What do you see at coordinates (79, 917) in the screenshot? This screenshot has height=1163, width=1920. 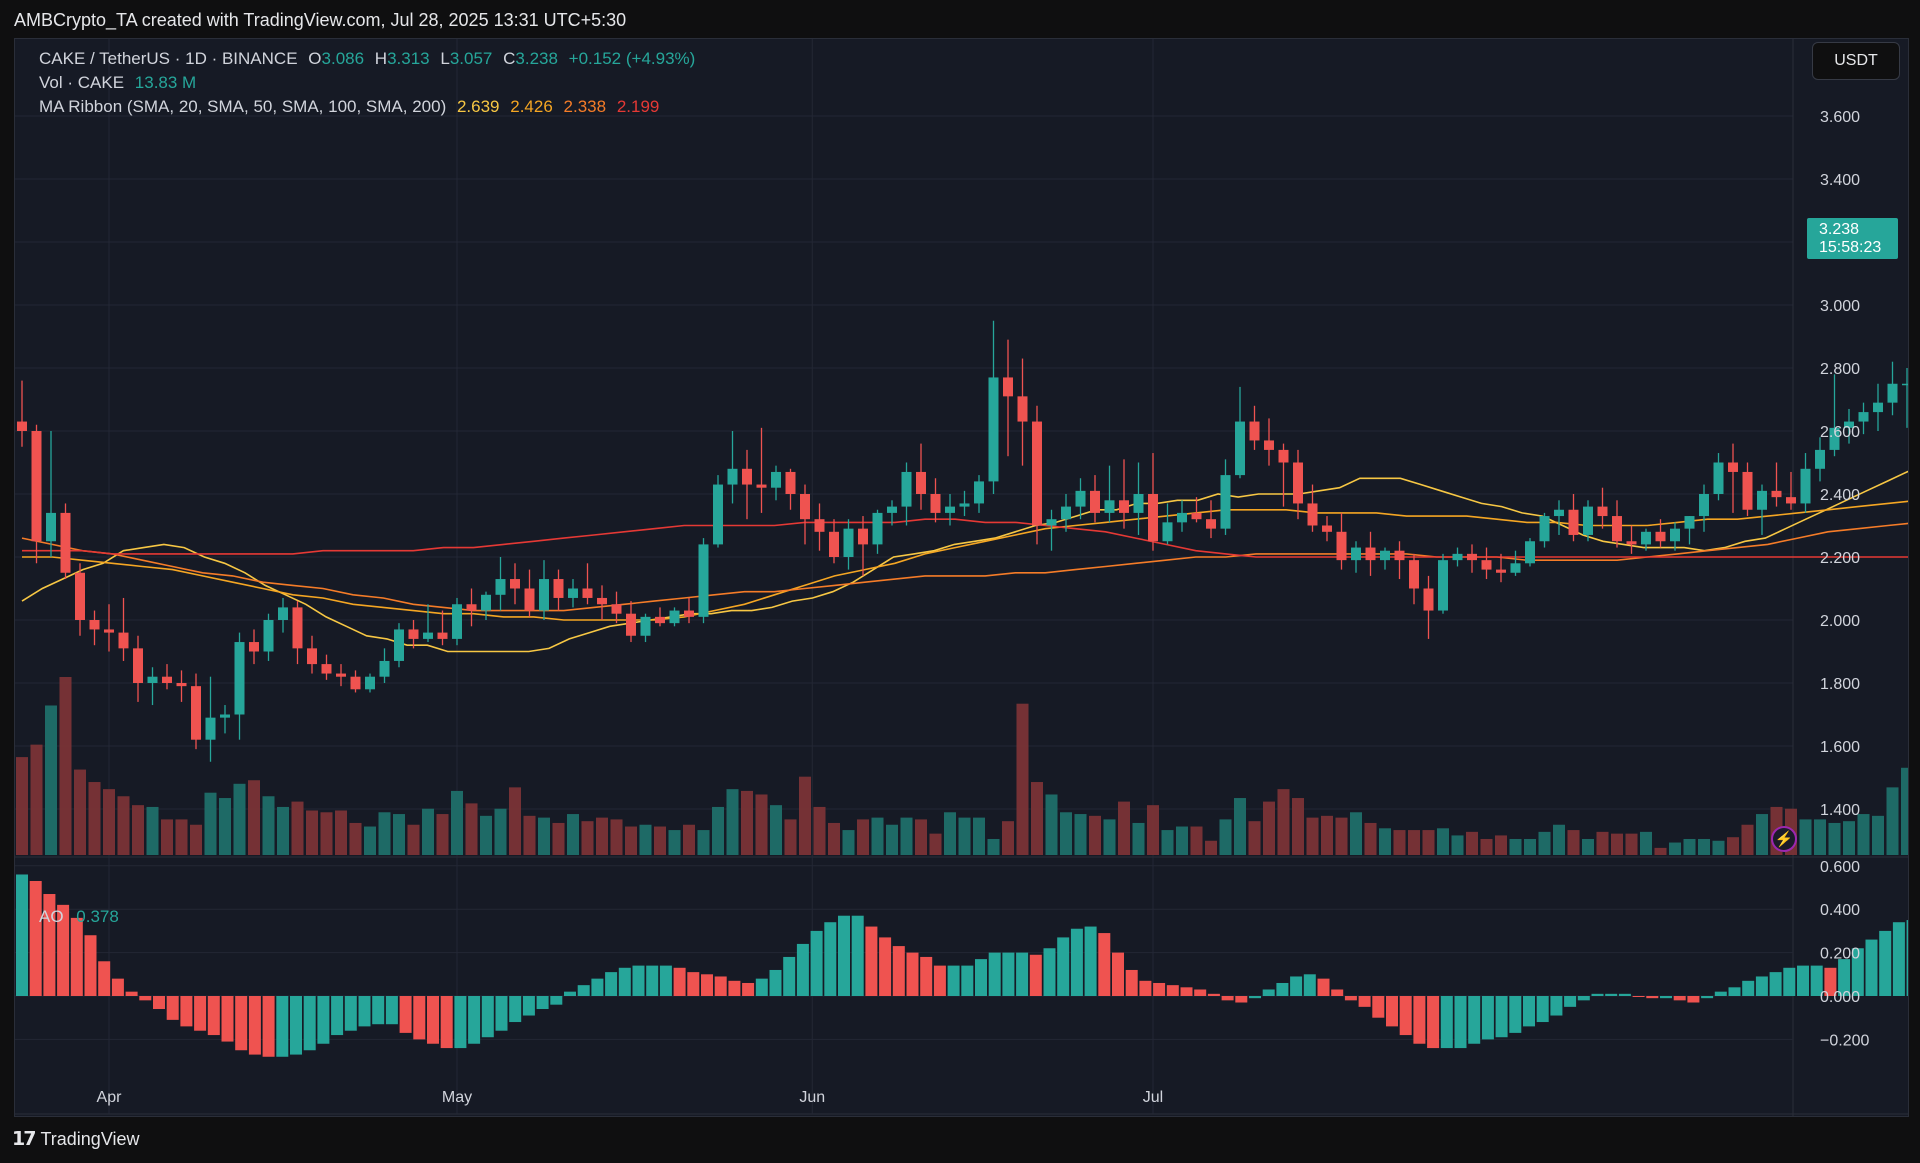 I see `ao-legend: AO 0.378` at bounding box center [79, 917].